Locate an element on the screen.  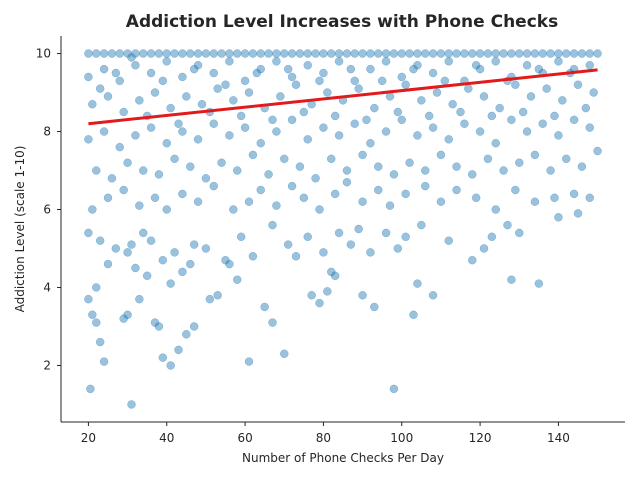
y-tick-label: 4 is located at coordinates (47, 287).